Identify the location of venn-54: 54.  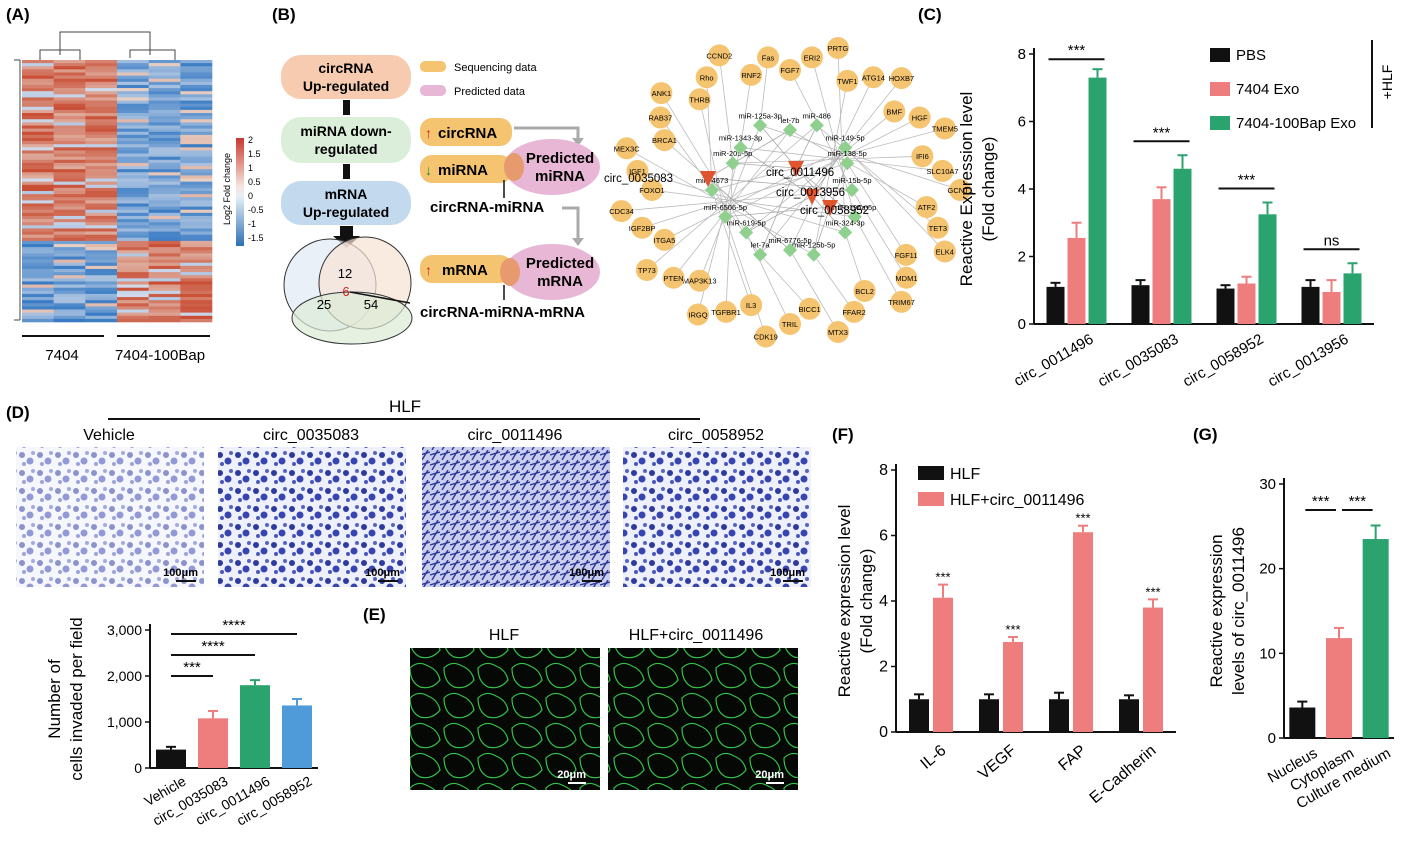
(371, 304).